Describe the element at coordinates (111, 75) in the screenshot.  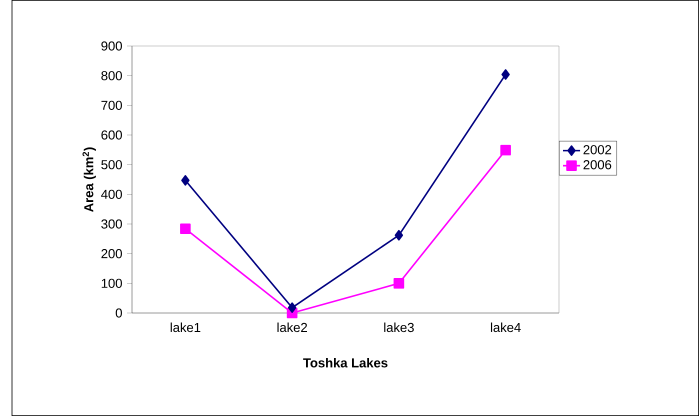
I see `y-tick-label: 800` at that location.